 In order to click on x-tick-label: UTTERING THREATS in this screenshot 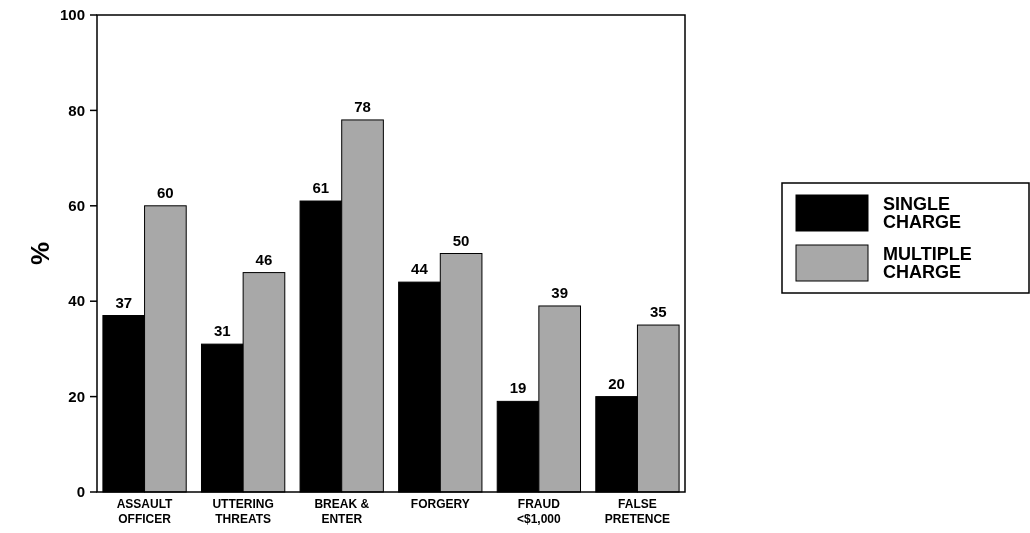, I will do `click(243, 511)`.